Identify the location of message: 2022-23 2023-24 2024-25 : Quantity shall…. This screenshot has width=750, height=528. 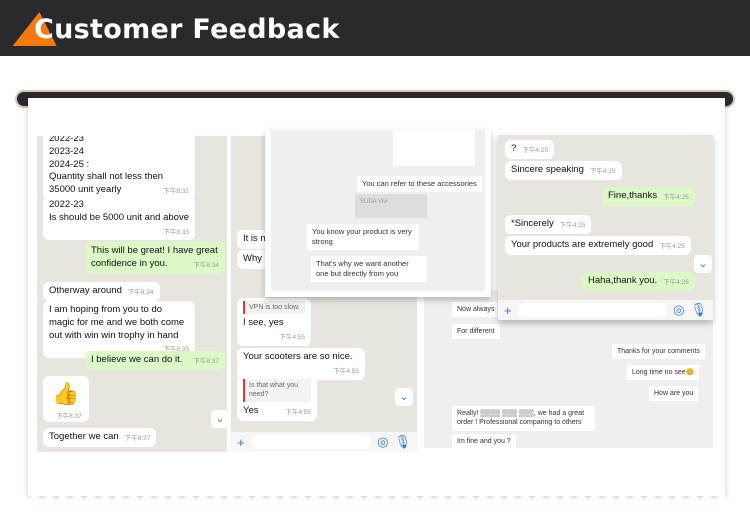
(119, 168).